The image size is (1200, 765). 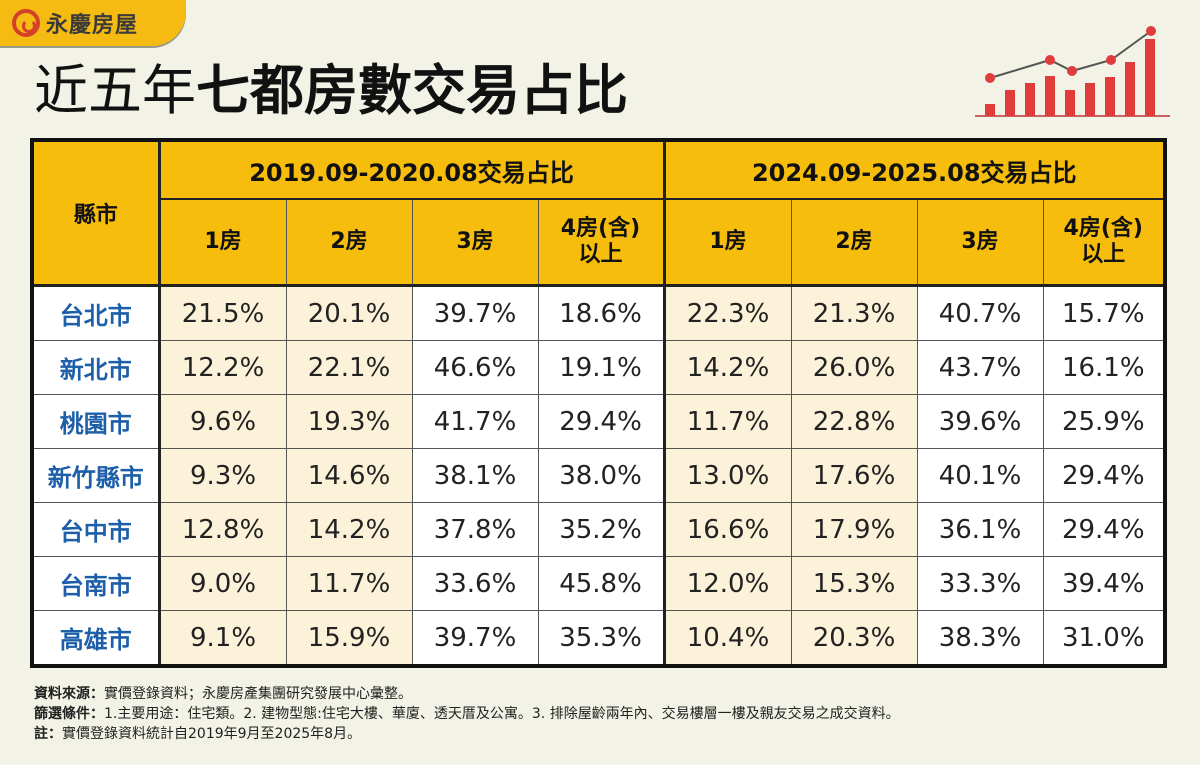 What do you see at coordinates (1104, 421) in the screenshot?
I see `value-cell: 25.9%` at bounding box center [1104, 421].